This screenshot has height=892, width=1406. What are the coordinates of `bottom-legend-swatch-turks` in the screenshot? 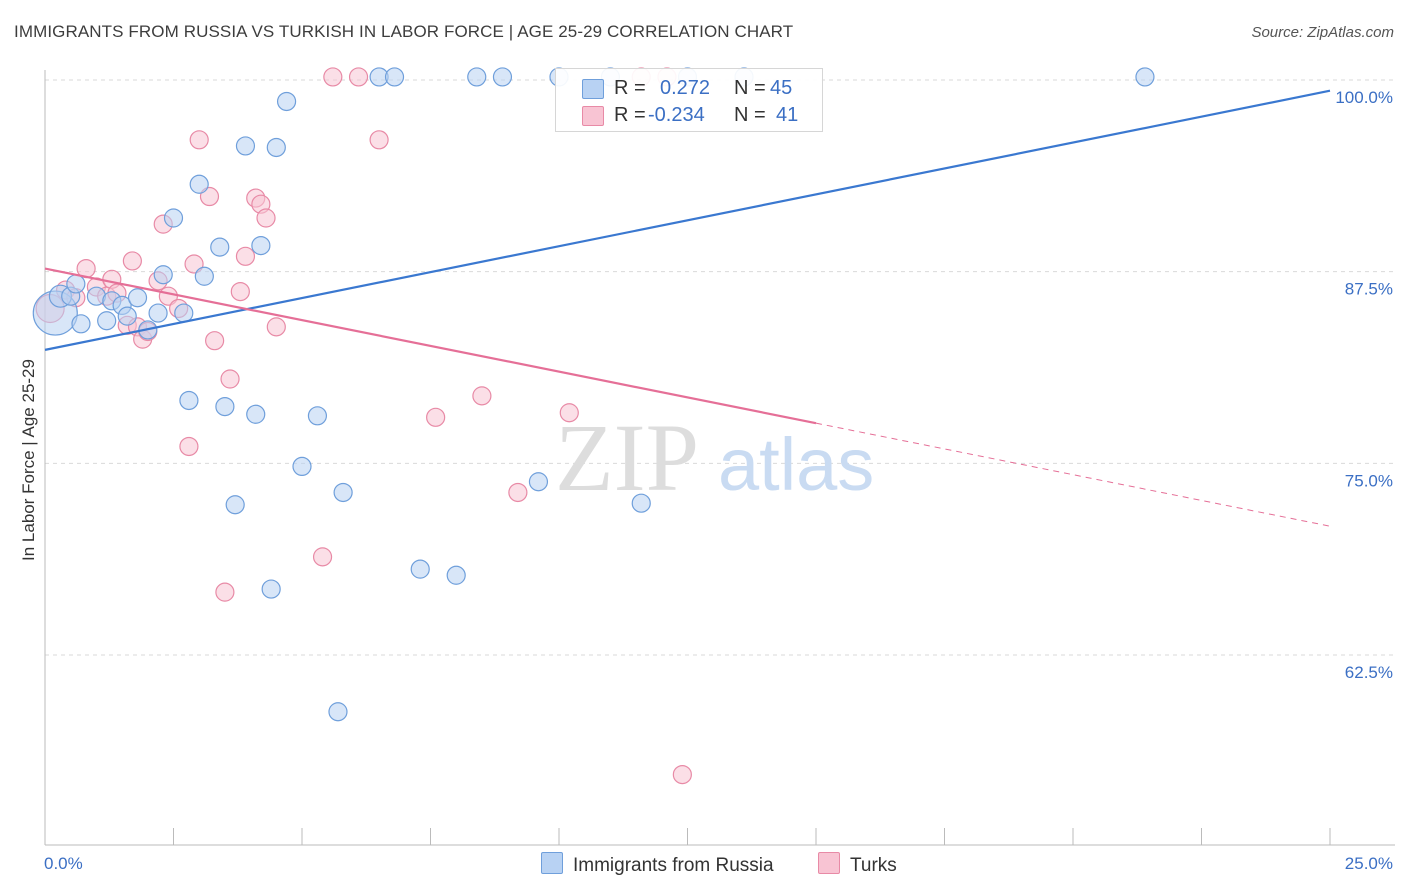 It's located at (829, 863).